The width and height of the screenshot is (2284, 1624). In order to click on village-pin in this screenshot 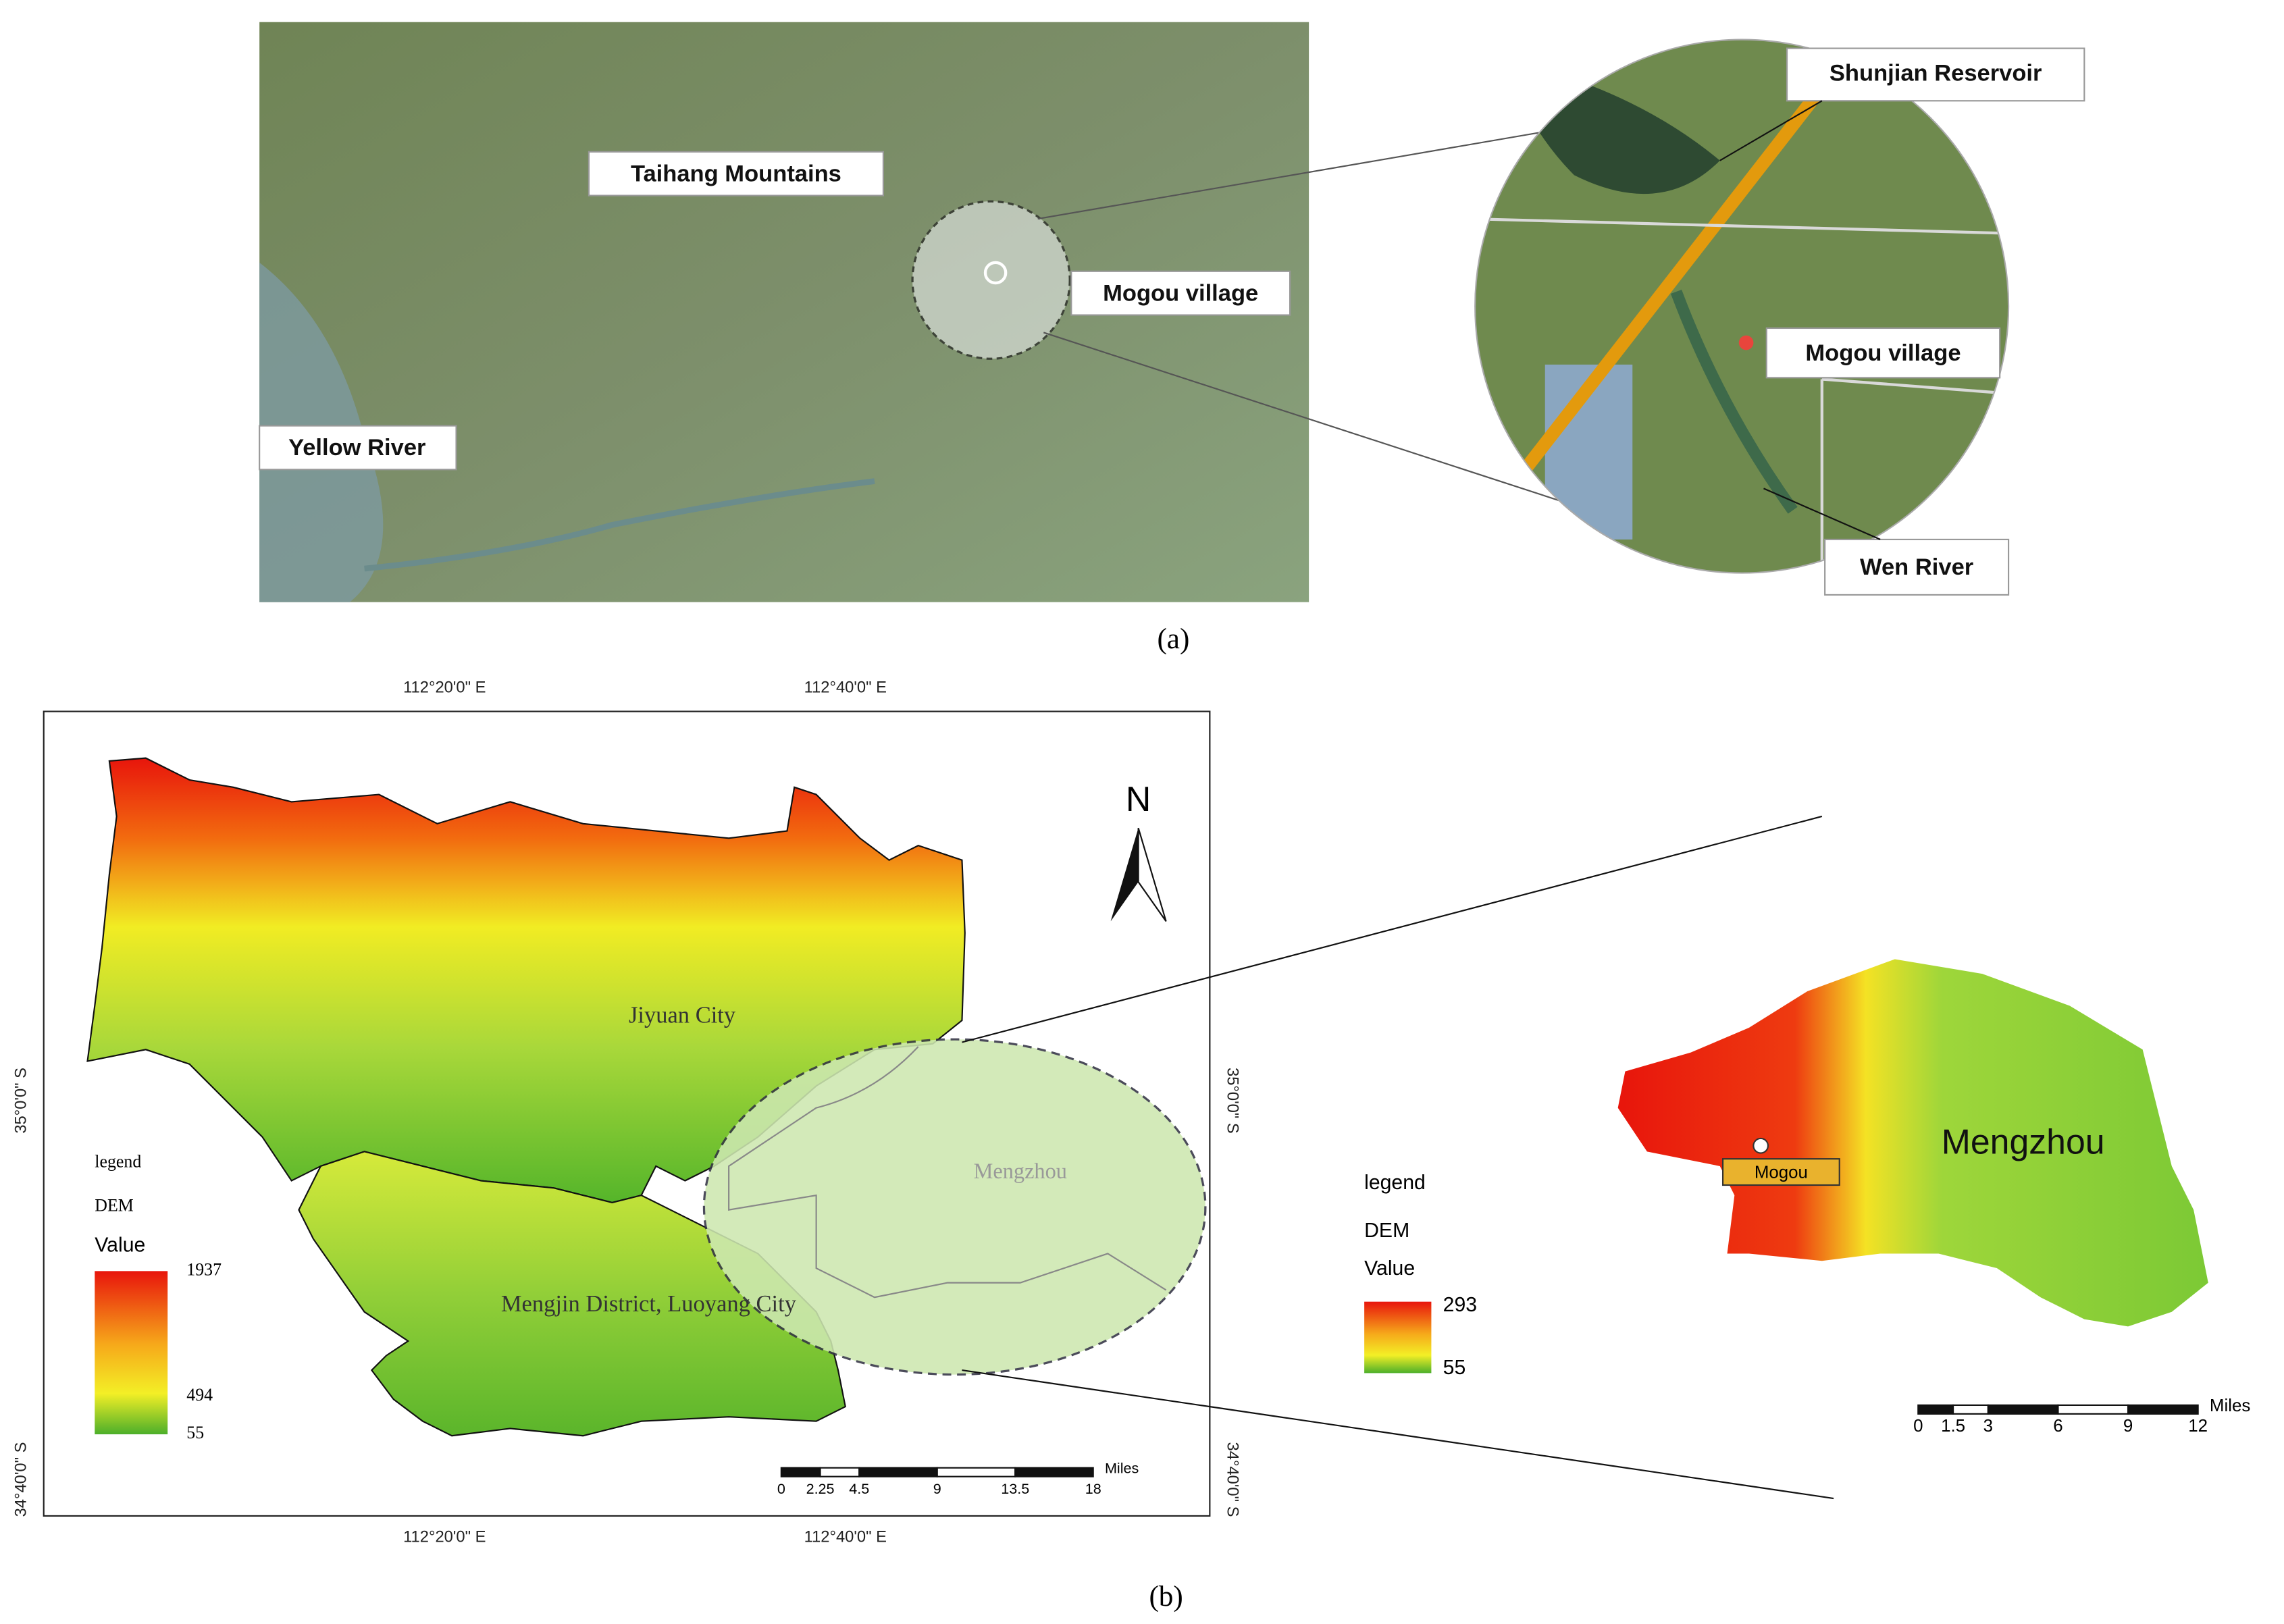, I will do `click(1761, 1146)`.